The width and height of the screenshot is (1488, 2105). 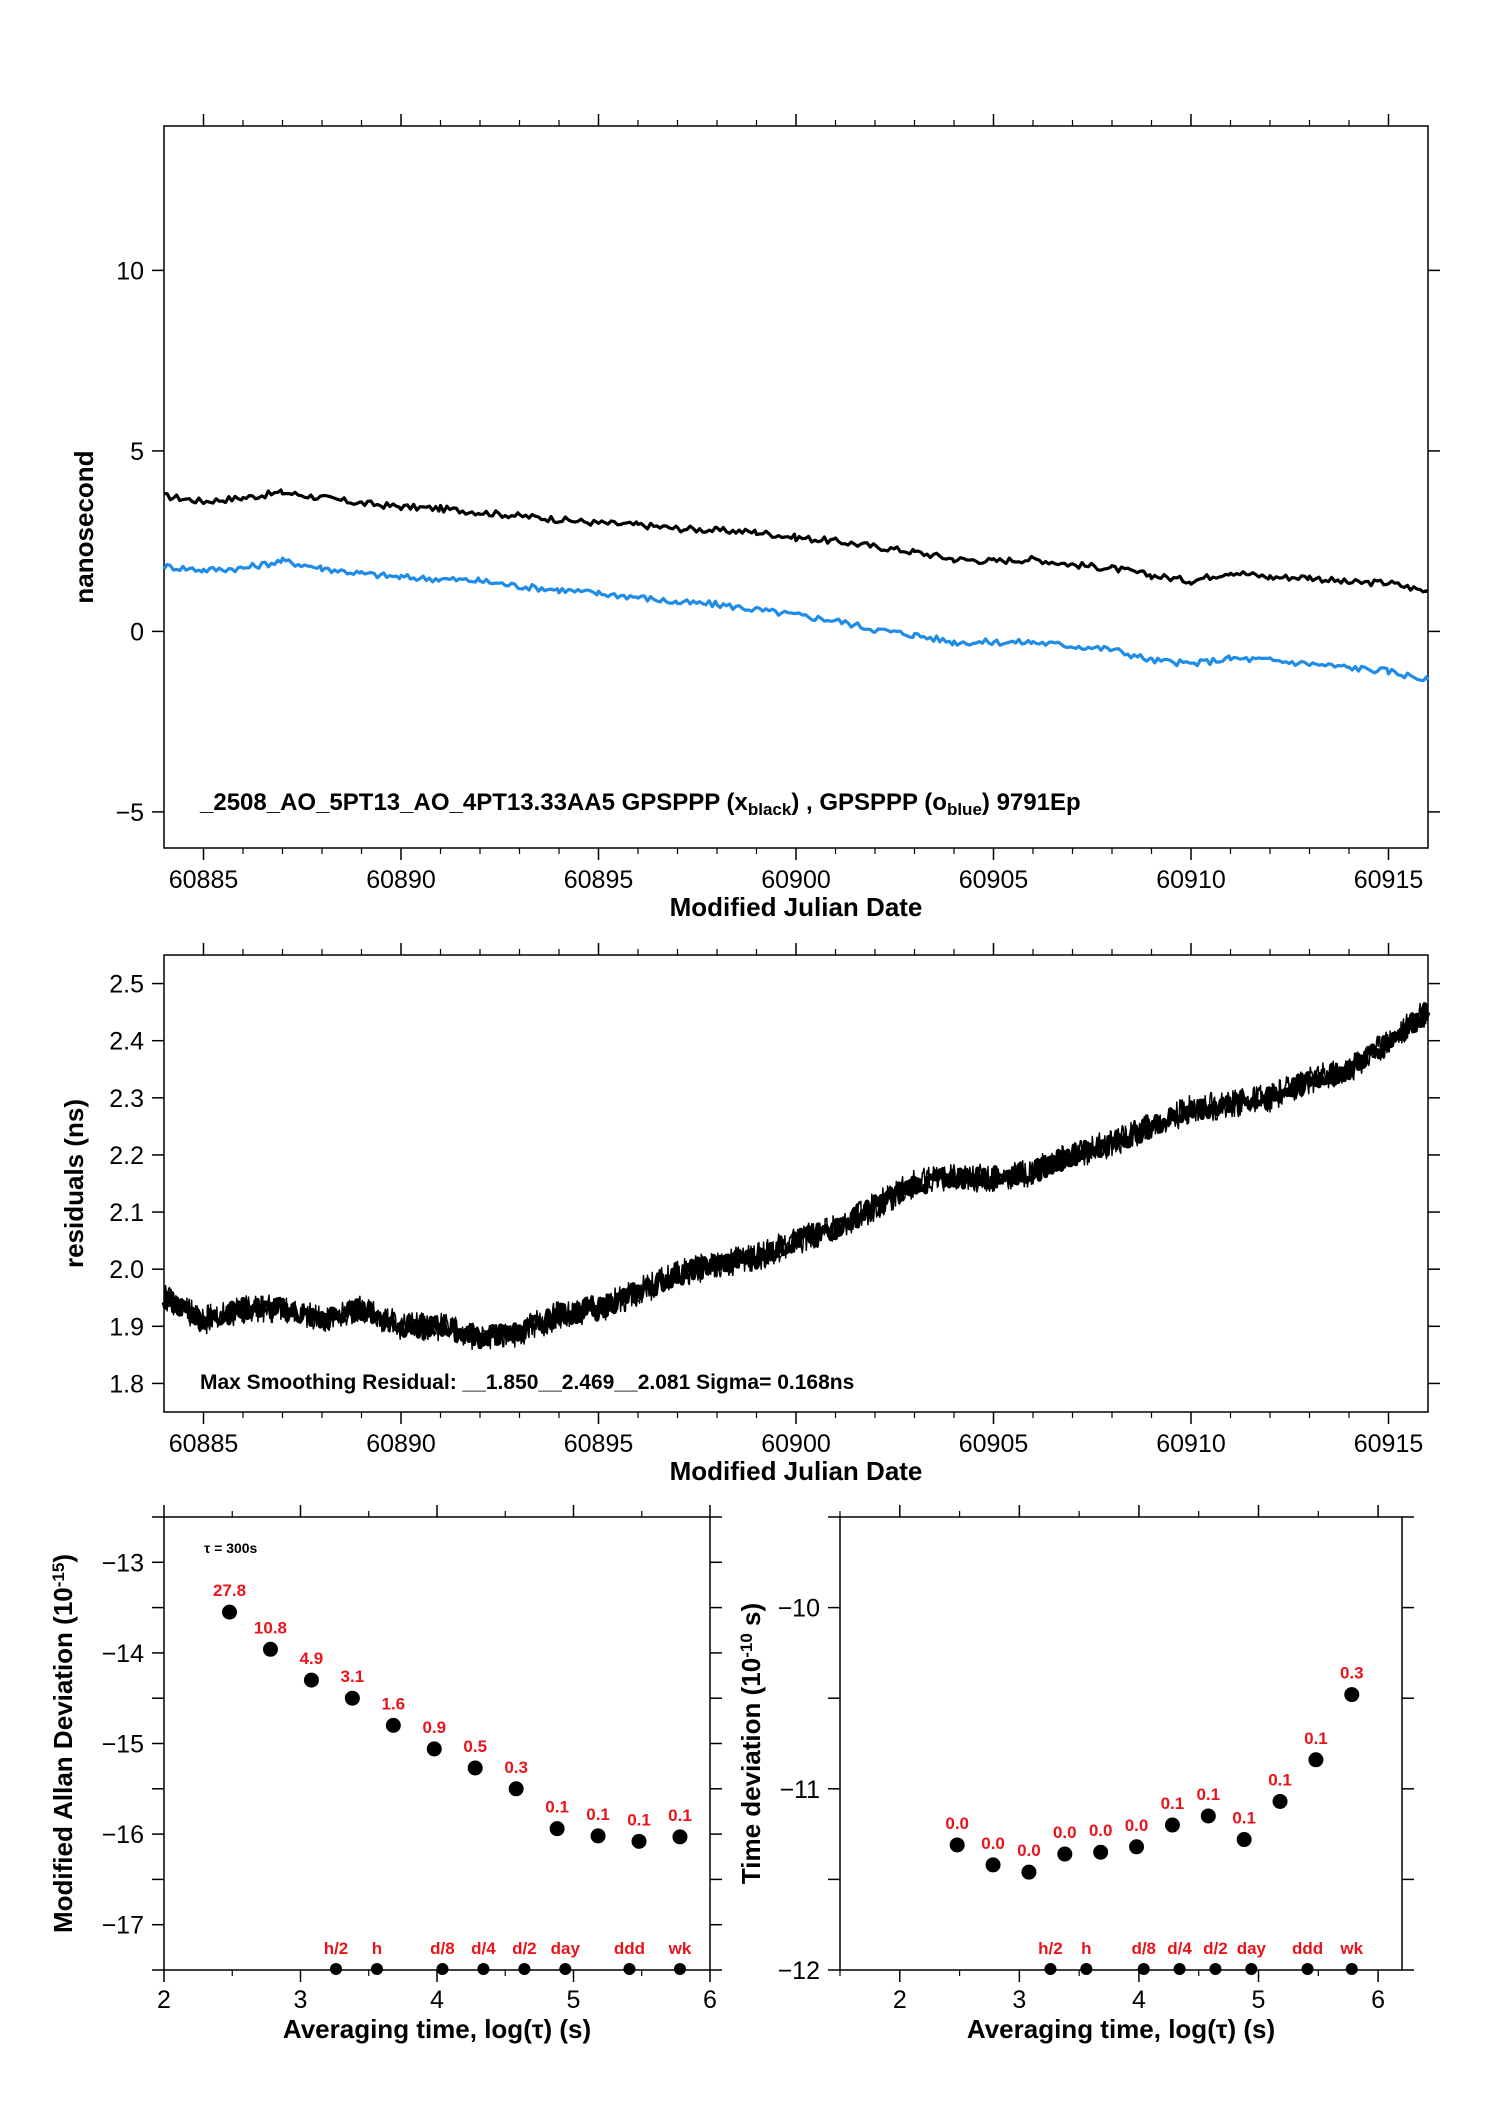 What do you see at coordinates (1143, 1948) in the screenshot?
I see `tau-marker-label: d/8` at bounding box center [1143, 1948].